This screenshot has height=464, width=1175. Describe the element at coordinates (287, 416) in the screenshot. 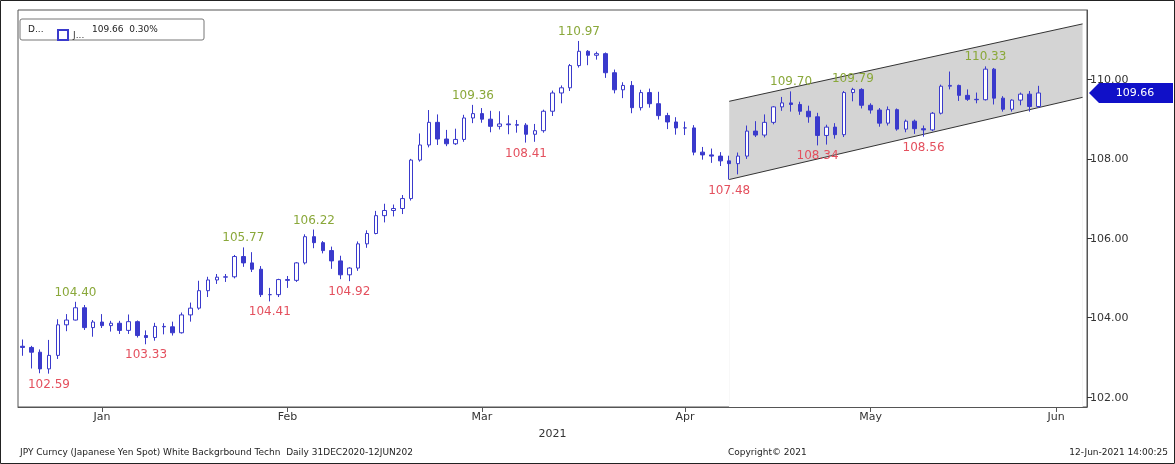

I see `x-tick-label: Feb` at that location.